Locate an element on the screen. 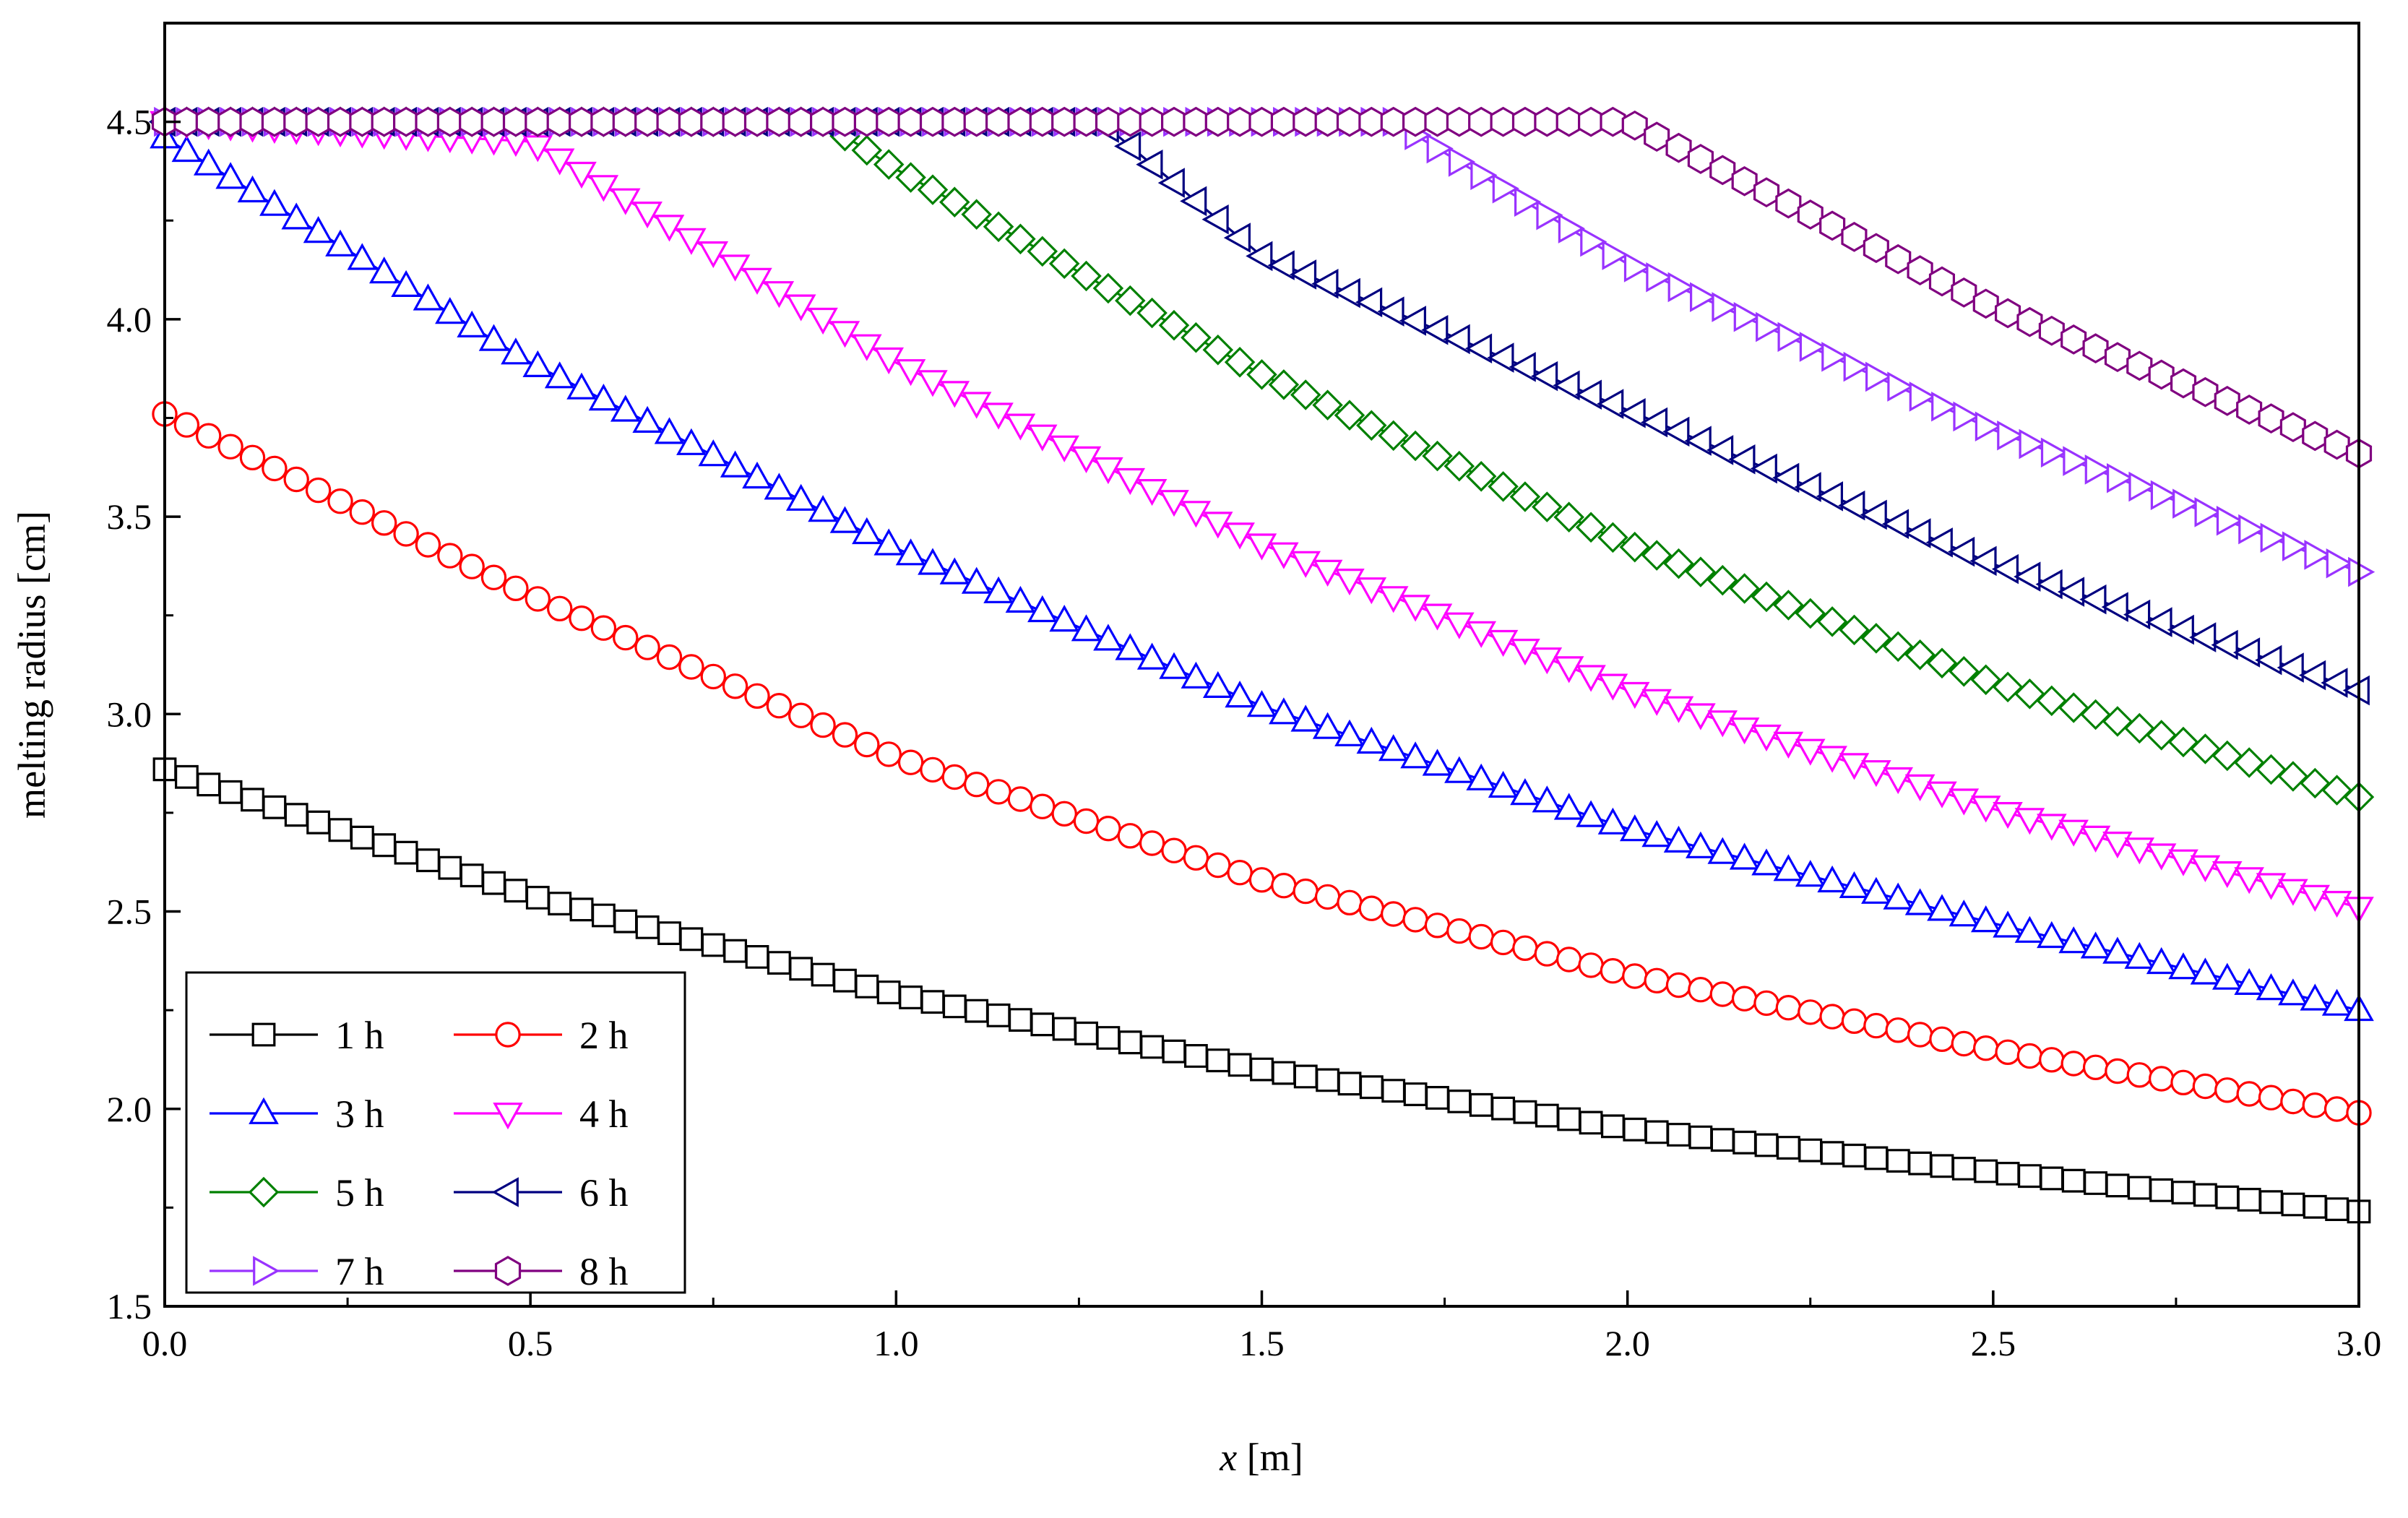  legend-label: 4 h is located at coordinates (604, 1114).